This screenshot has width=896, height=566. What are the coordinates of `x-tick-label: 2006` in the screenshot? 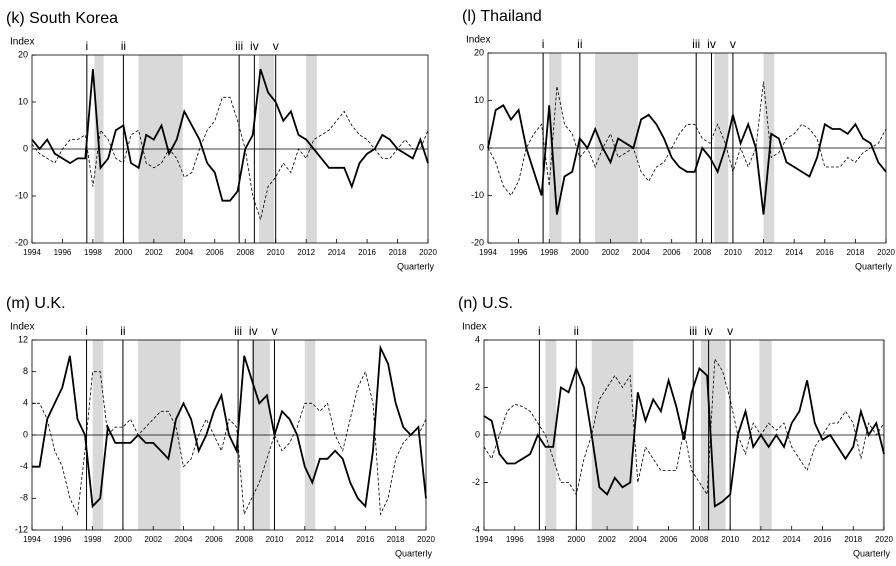 It's located at (669, 539).